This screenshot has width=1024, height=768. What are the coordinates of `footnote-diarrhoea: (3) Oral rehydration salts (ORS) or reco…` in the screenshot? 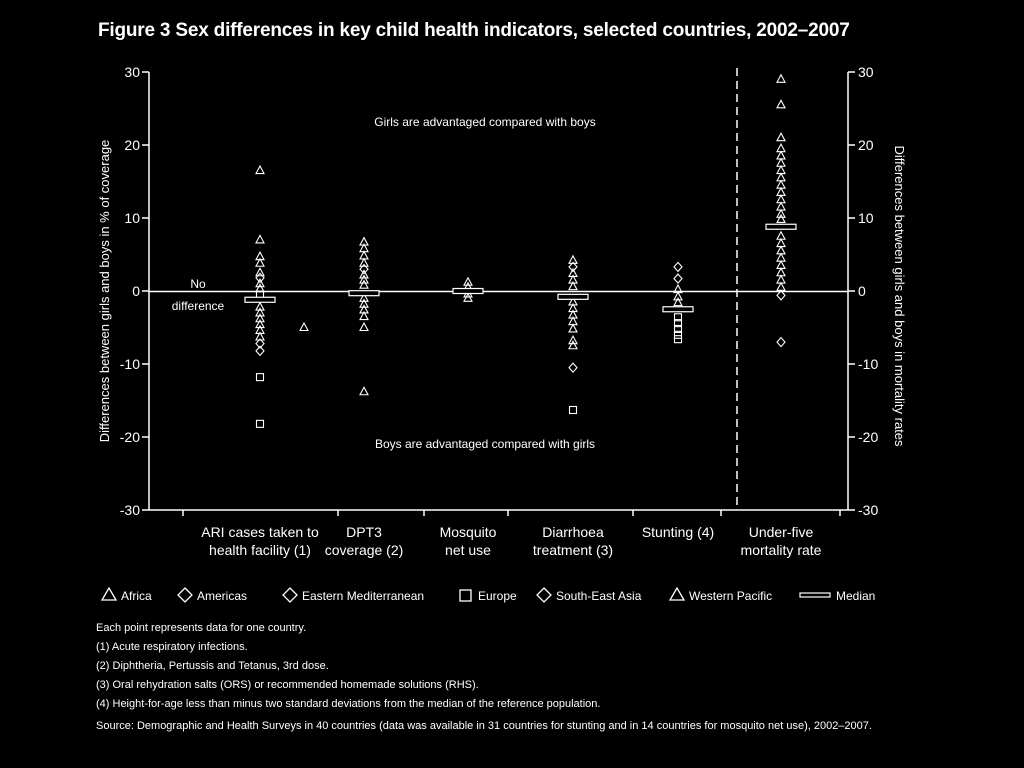 It's located at (287, 685).